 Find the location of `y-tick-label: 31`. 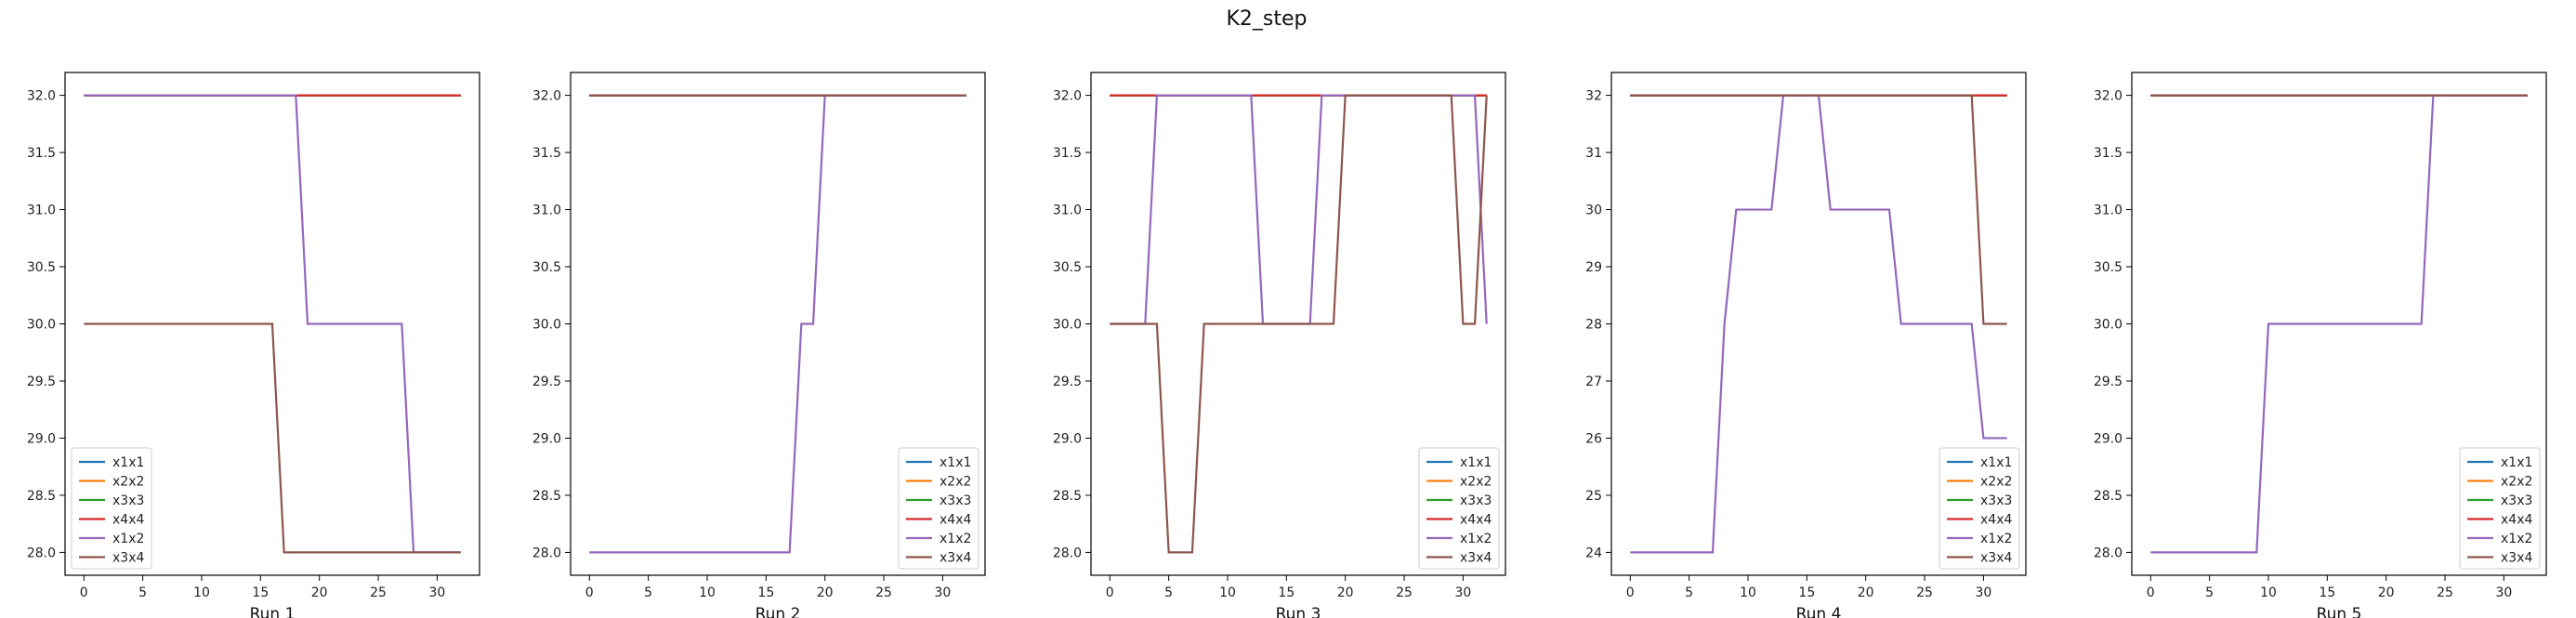

y-tick-label: 31 is located at coordinates (1593, 153).